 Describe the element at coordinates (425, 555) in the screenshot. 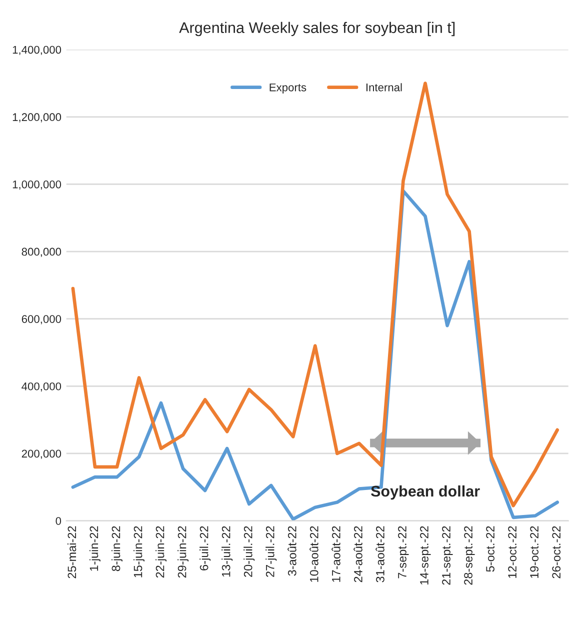

I see `x-tick-label: 14-sept.-22` at that location.